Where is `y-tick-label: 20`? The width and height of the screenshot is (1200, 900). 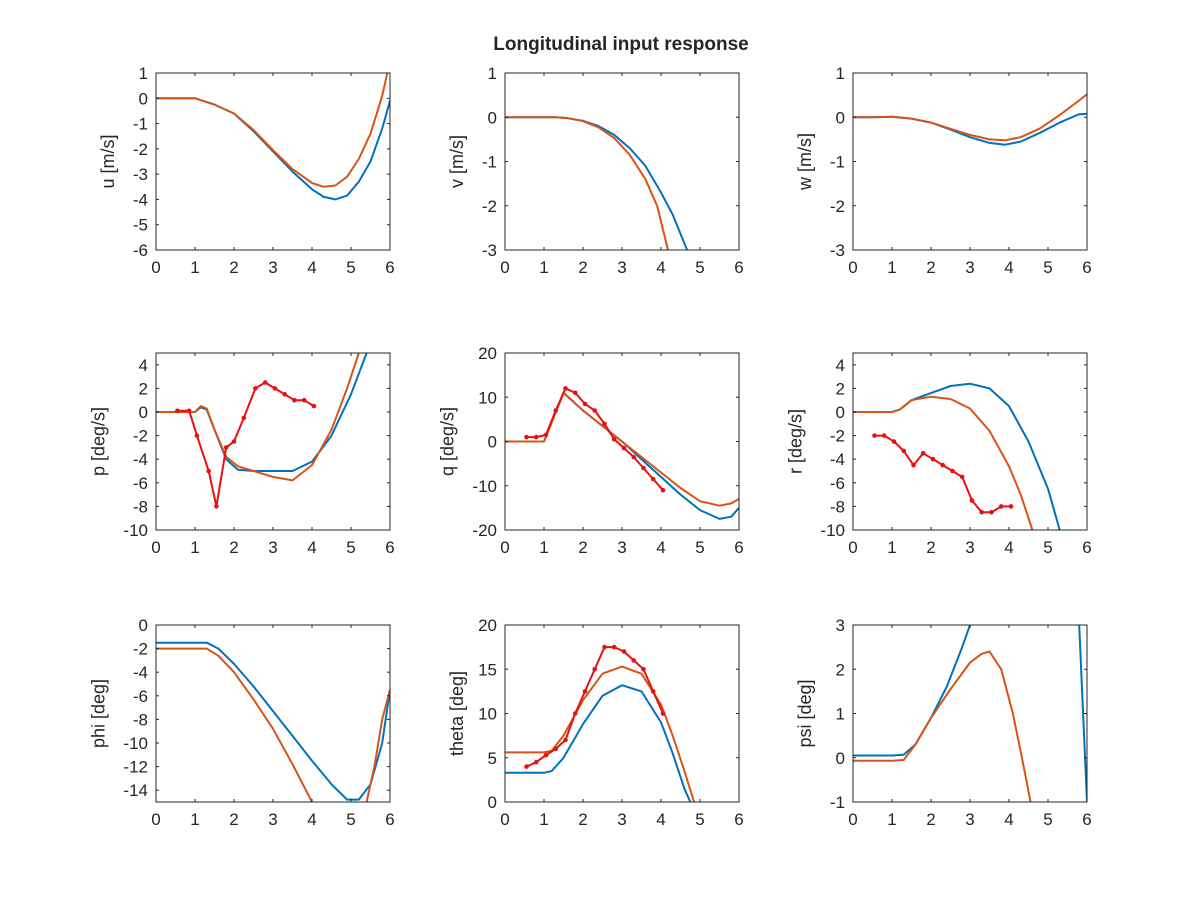 y-tick-label: 20 is located at coordinates (487, 353).